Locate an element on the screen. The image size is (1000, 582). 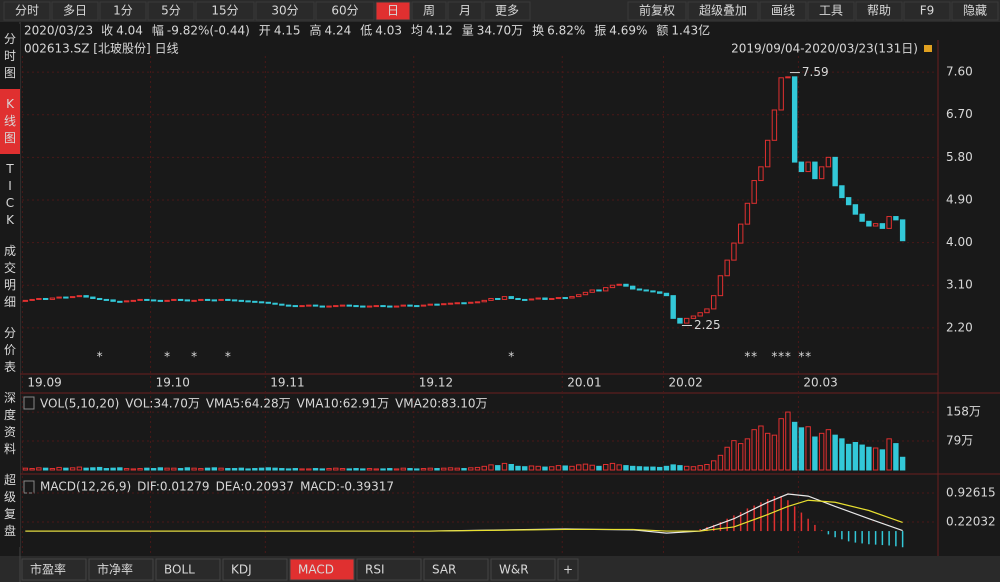
info-text: VMA10:62.91万 is located at coordinates (343, 404).